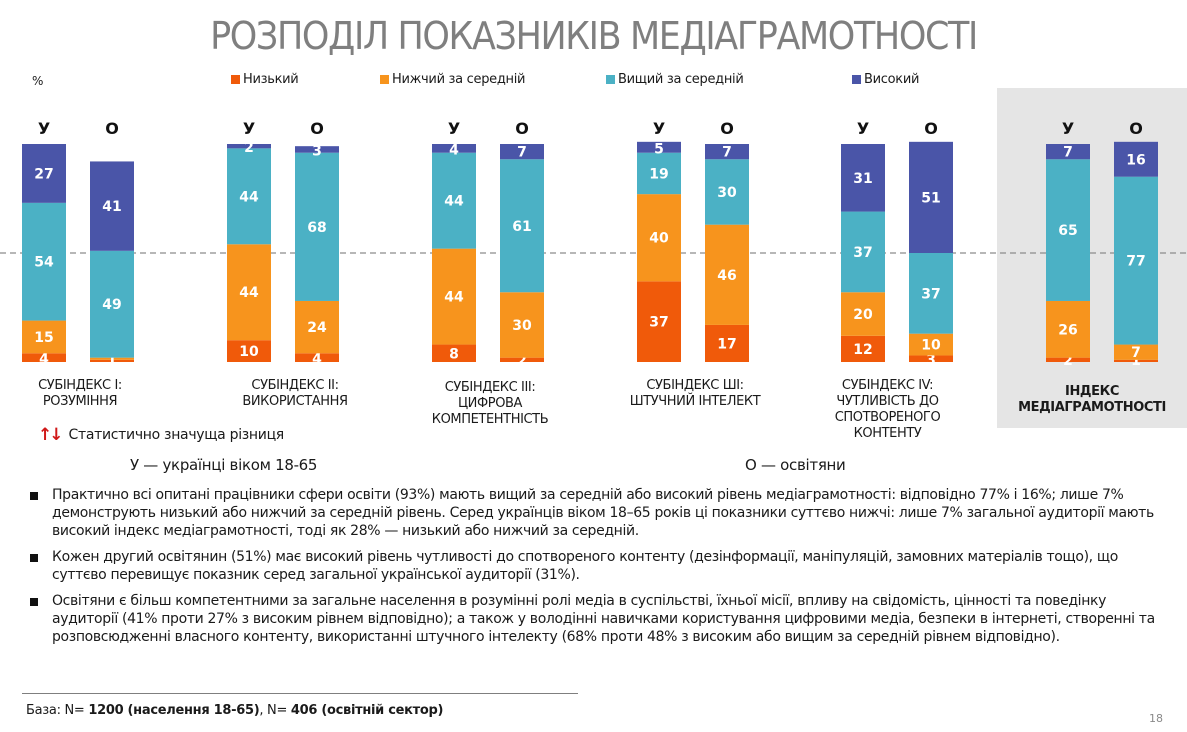 This screenshot has height=732, width=1187. I want to click on label-line: ІНДЕКС, so click(1092, 391).